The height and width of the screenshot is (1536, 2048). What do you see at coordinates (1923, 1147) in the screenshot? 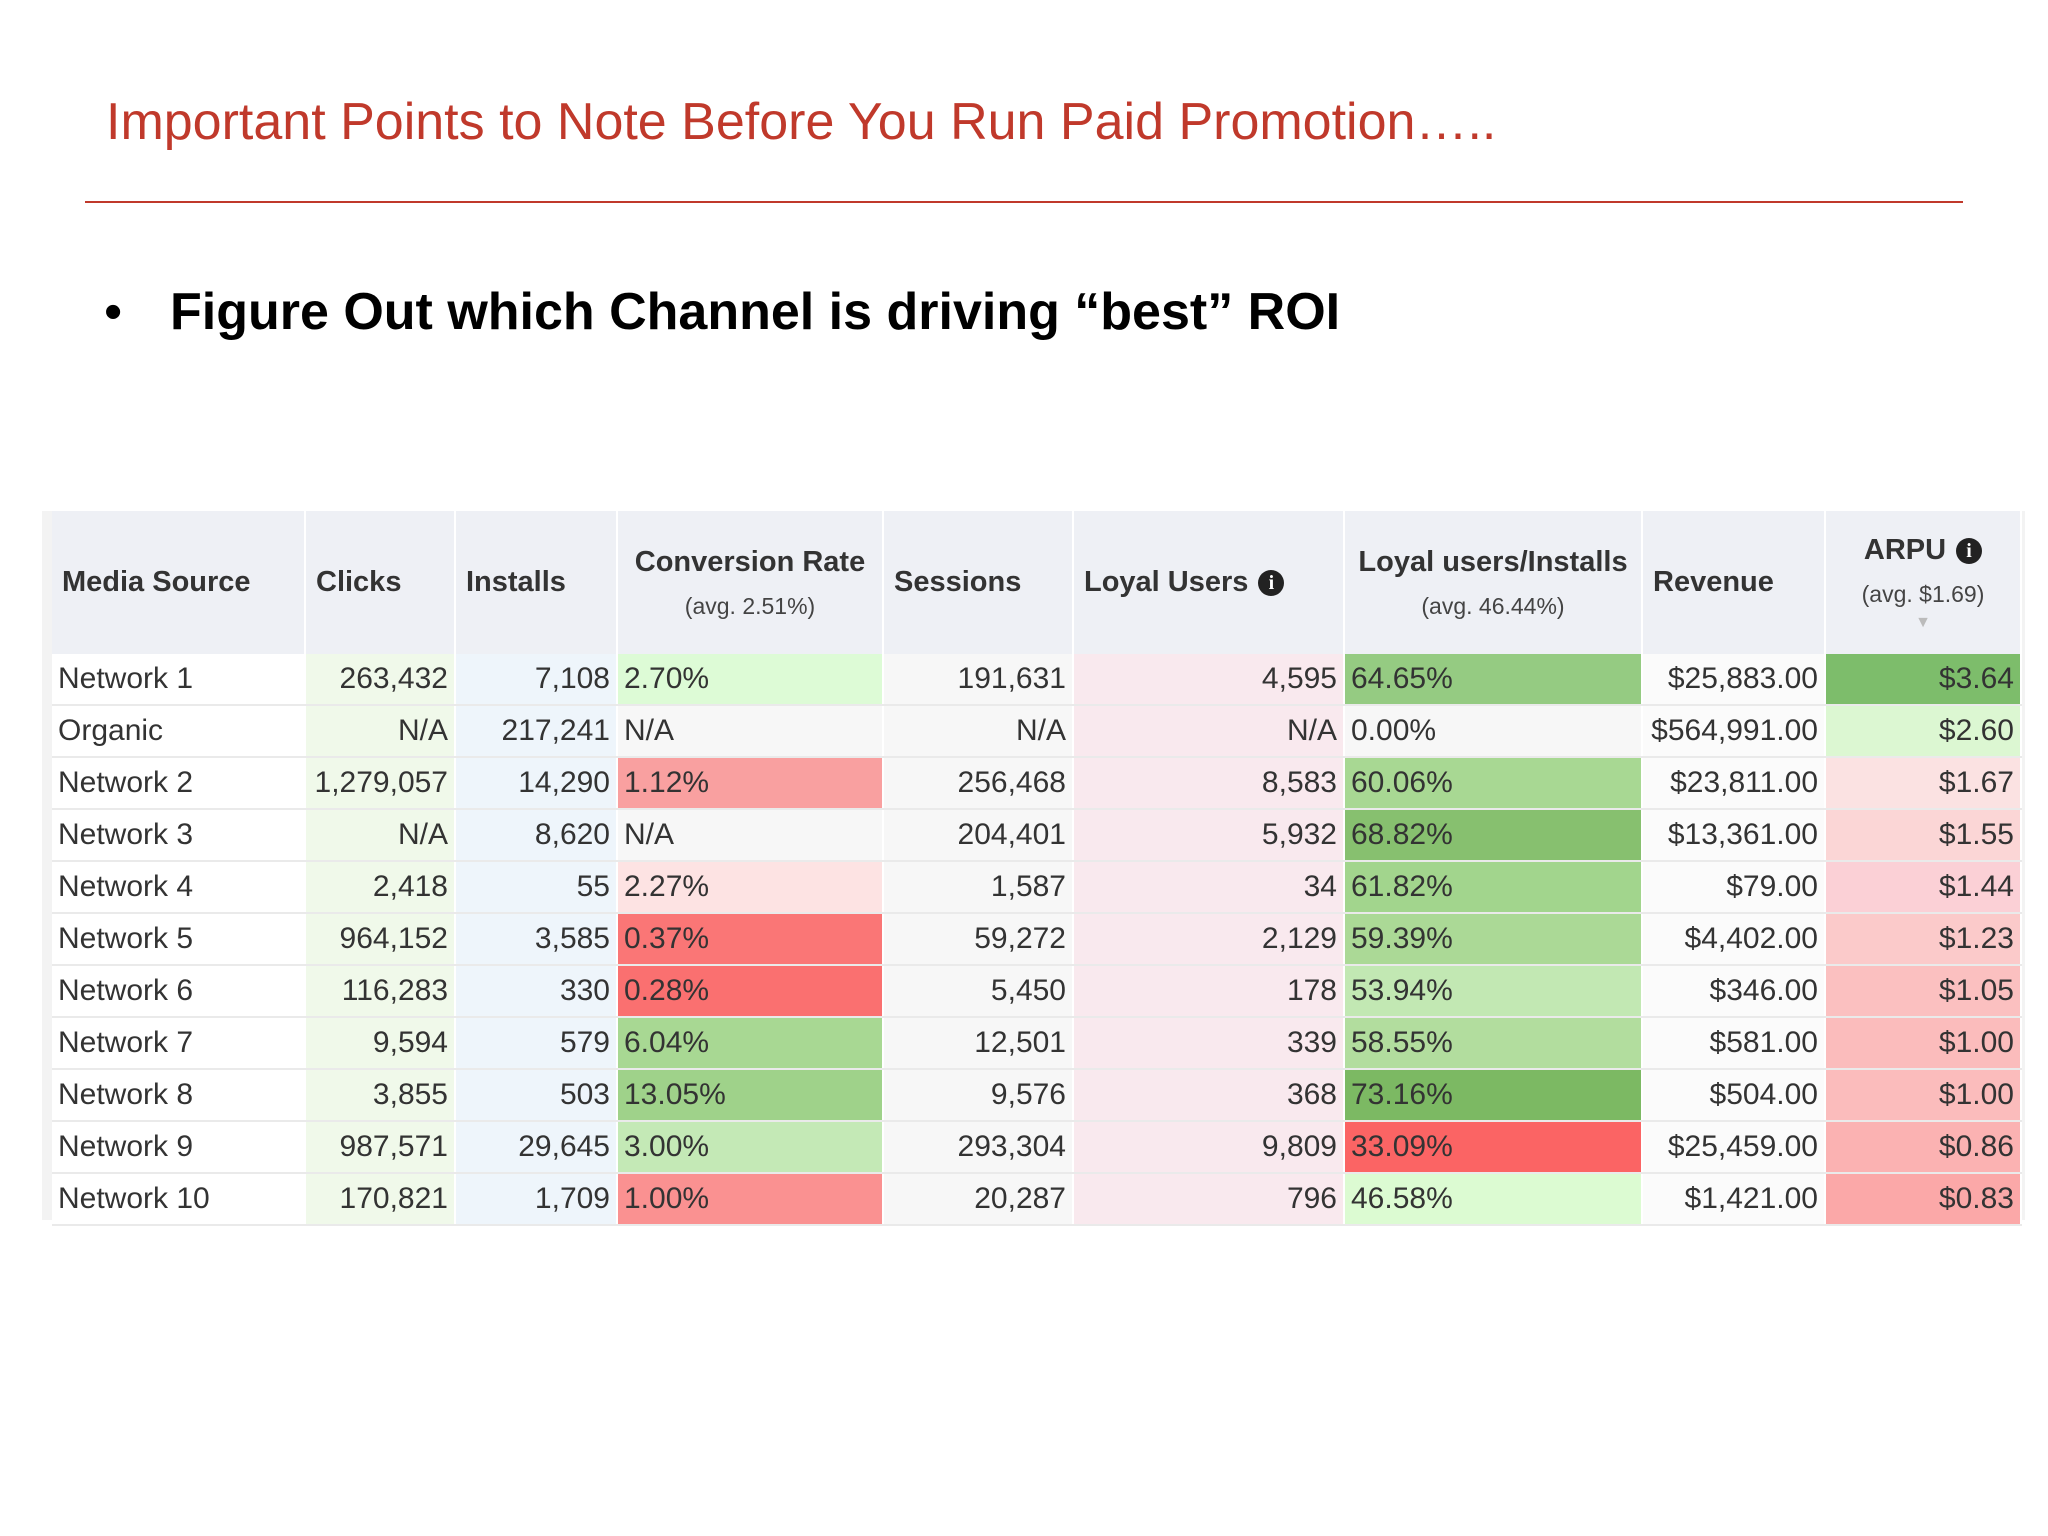
I see `cell-arpu: $0.86` at bounding box center [1923, 1147].